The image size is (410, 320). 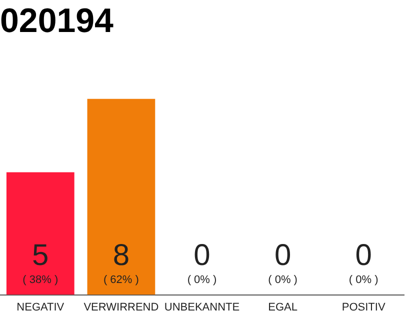 I want to click on chart-title: 020194, so click(x=57, y=21).